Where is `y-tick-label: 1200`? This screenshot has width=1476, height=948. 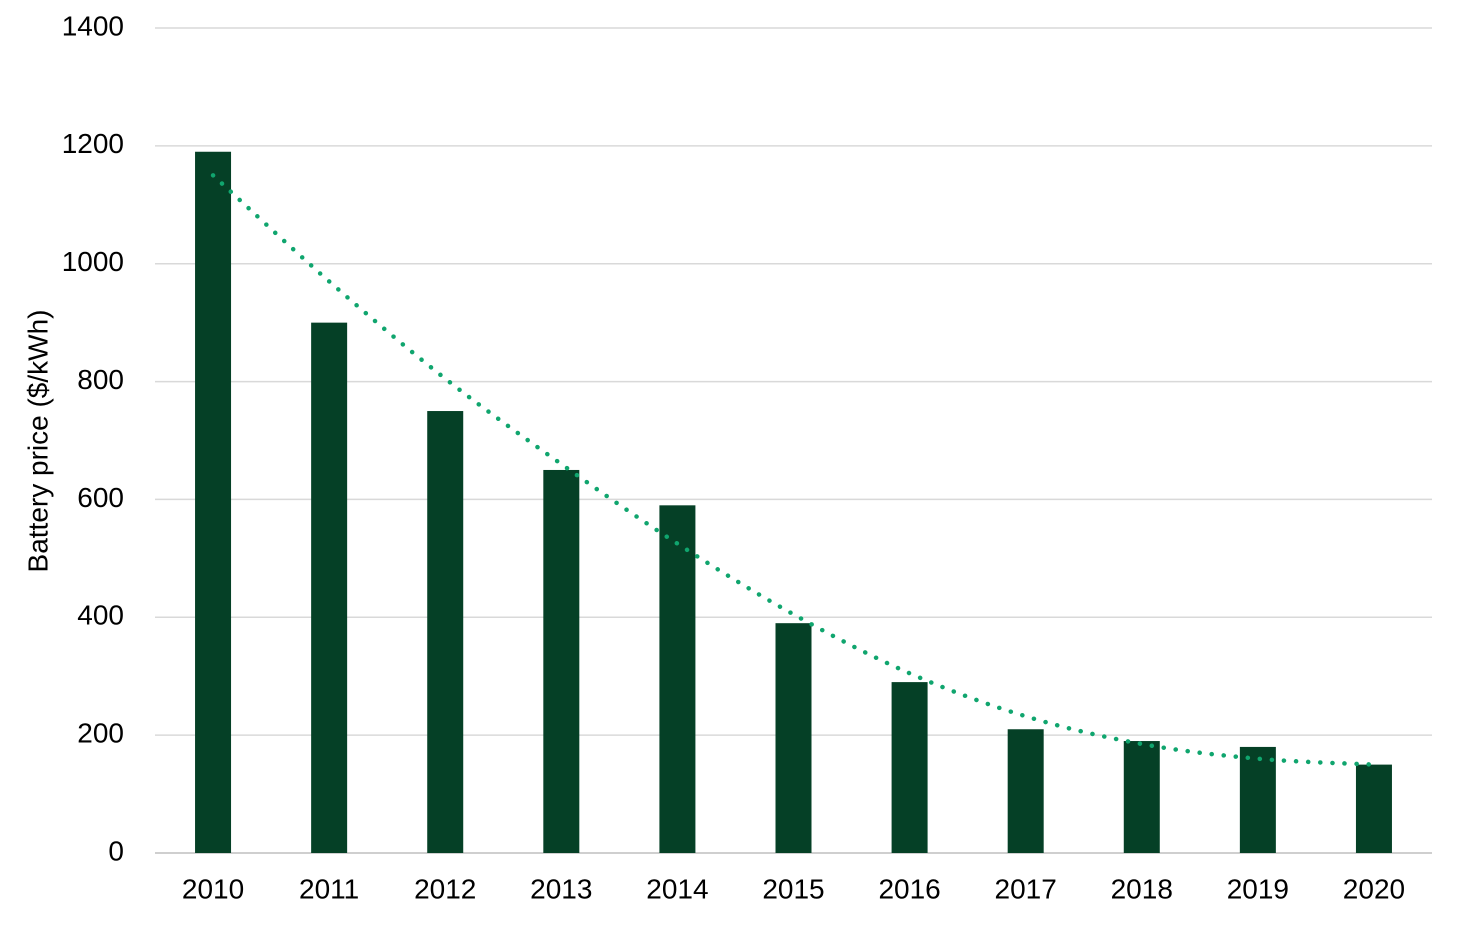 y-tick-label: 1200 is located at coordinates (93, 143).